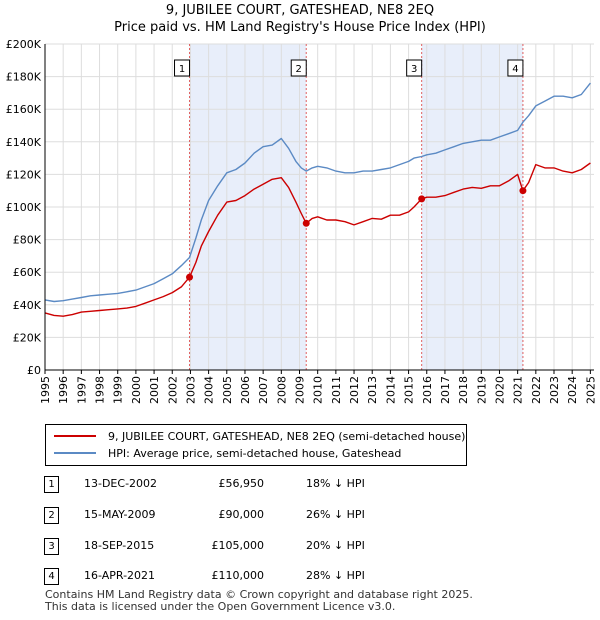 The image size is (600, 620). What do you see at coordinates (51, 484) in the screenshot?
I see `transaction-marker-1: 1` at bounding box center [51, 484].